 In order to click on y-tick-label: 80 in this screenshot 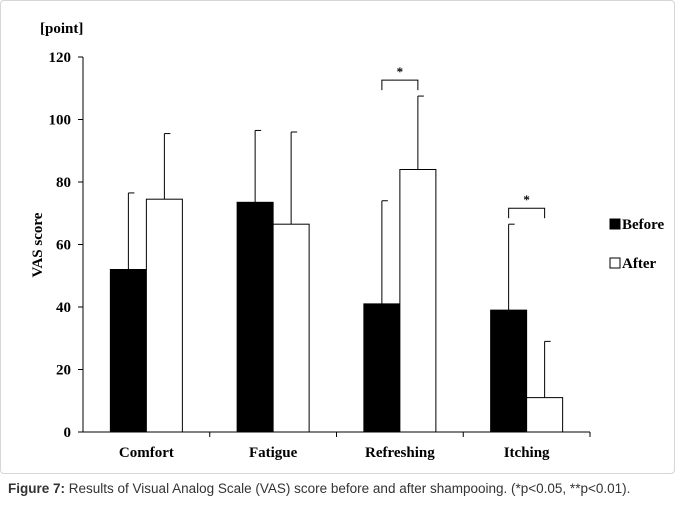, I will do `click(63, 183)`.